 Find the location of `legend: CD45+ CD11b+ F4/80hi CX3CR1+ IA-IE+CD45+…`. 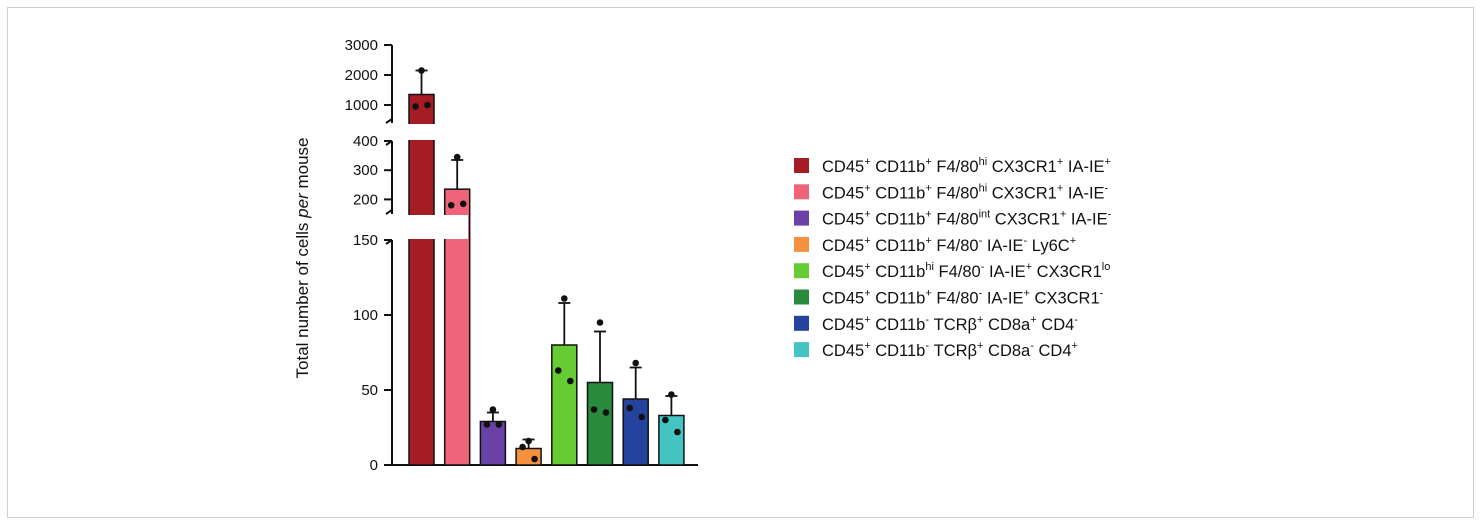

legend: CD45+ CD11b+ F4/80hi CX3CR1+ IA-IE+CD45+… is located at coordinates (953, 258).